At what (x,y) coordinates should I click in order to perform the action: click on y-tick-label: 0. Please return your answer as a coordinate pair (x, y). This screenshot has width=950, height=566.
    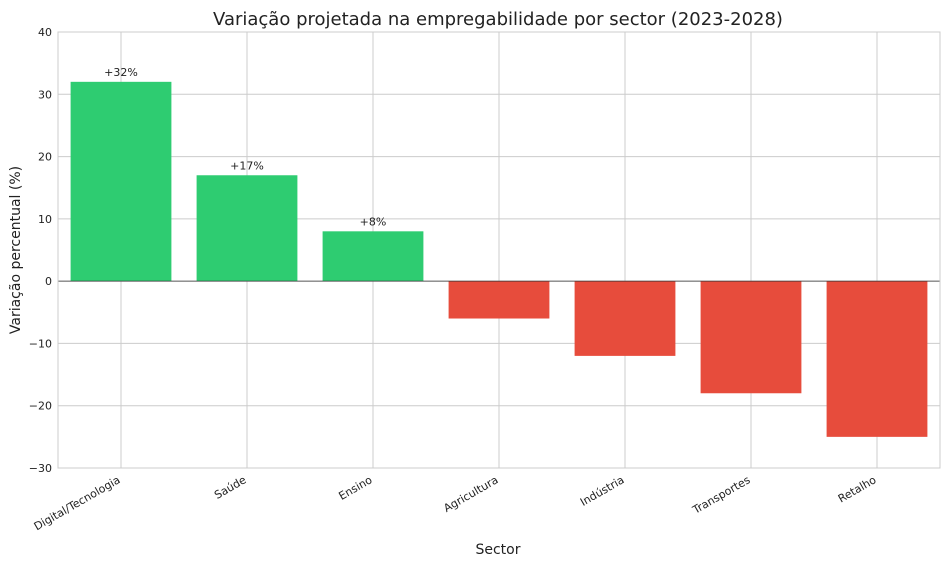
    Looking at the image, I should click on (48, 281).